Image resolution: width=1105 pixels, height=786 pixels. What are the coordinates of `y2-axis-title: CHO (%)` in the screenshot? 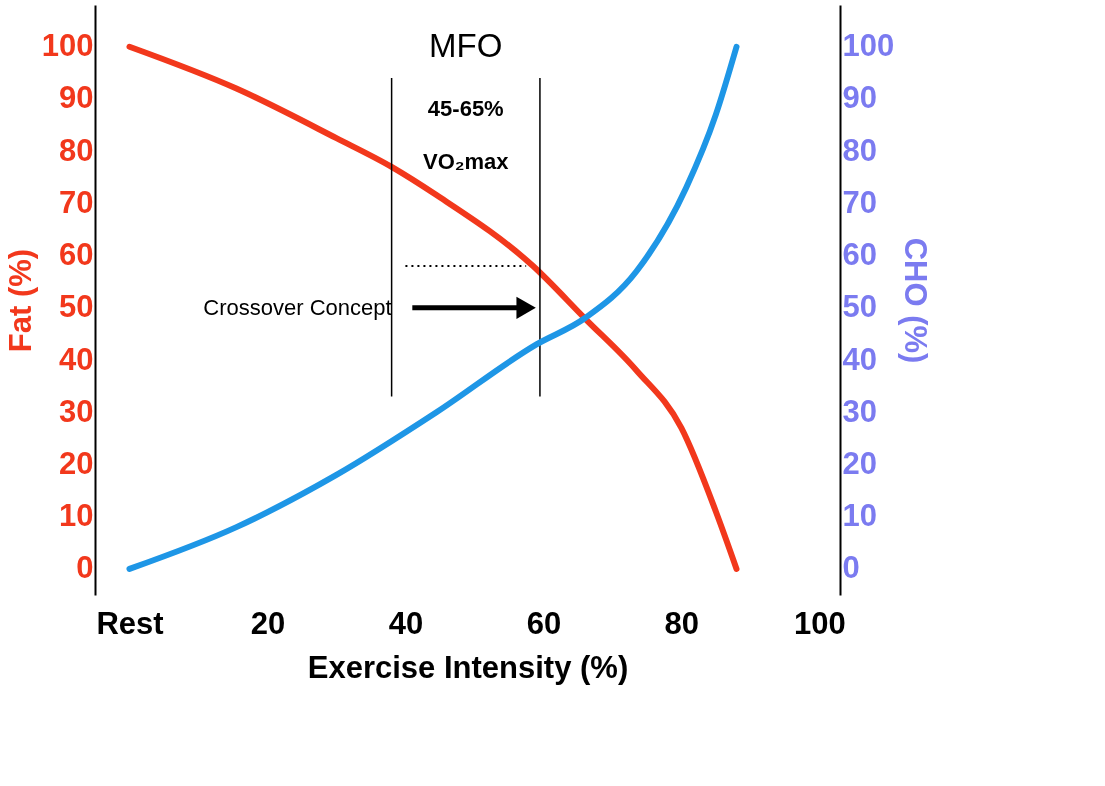 It's located at (916, 300).